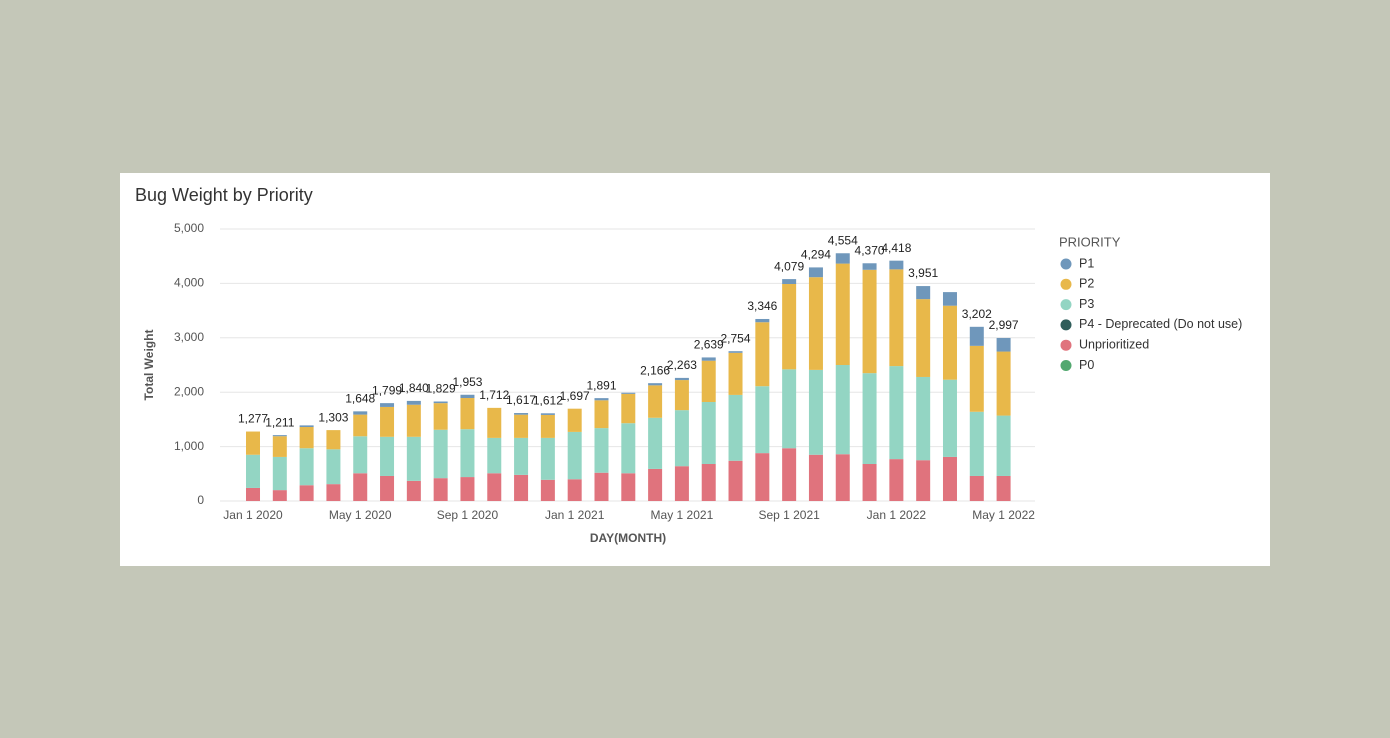 Image resolution: width=1390 pixels, height=738 pixels. I want to click on x-tick-label: Sep 1 2021, so click(789, 515).